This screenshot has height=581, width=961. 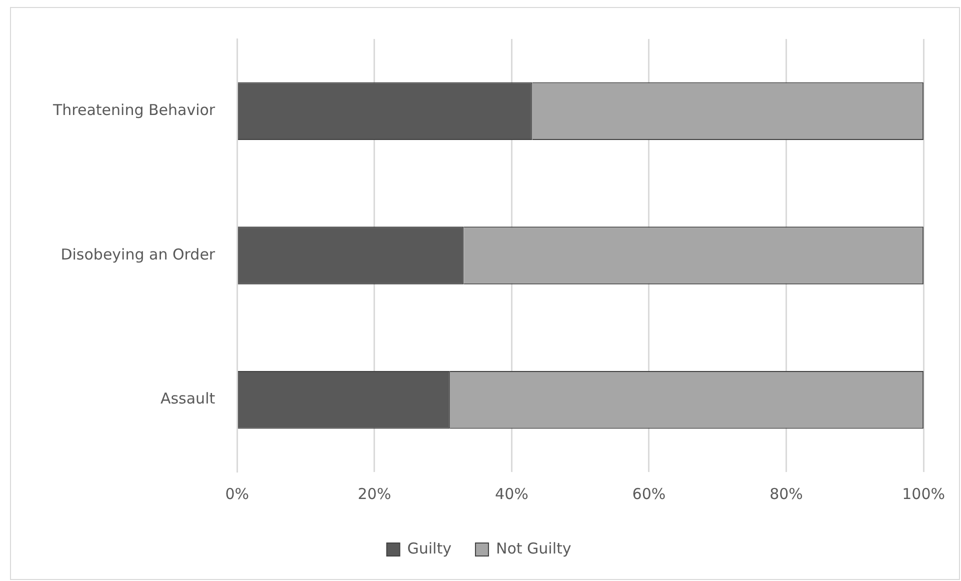 I want to click on x-tick-label: 60%, so click(x=649, y=493).